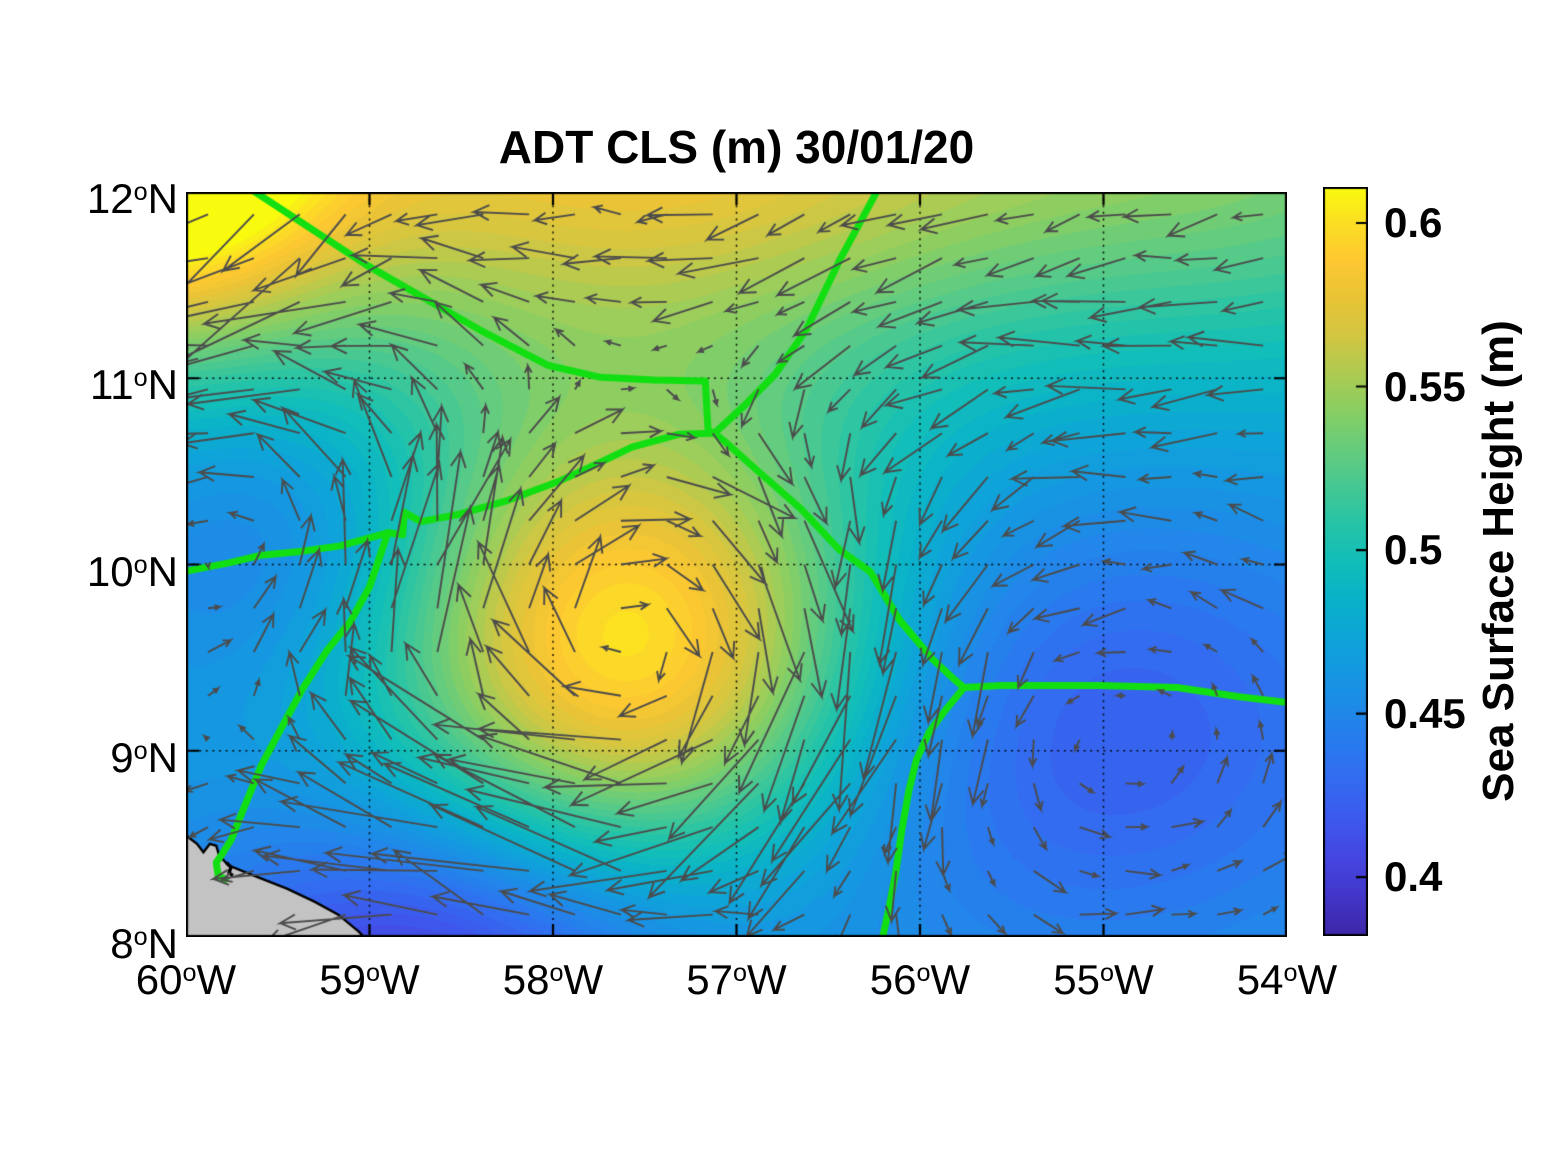  I want to click on x-tick-label: 60oW, so click(186, 980).